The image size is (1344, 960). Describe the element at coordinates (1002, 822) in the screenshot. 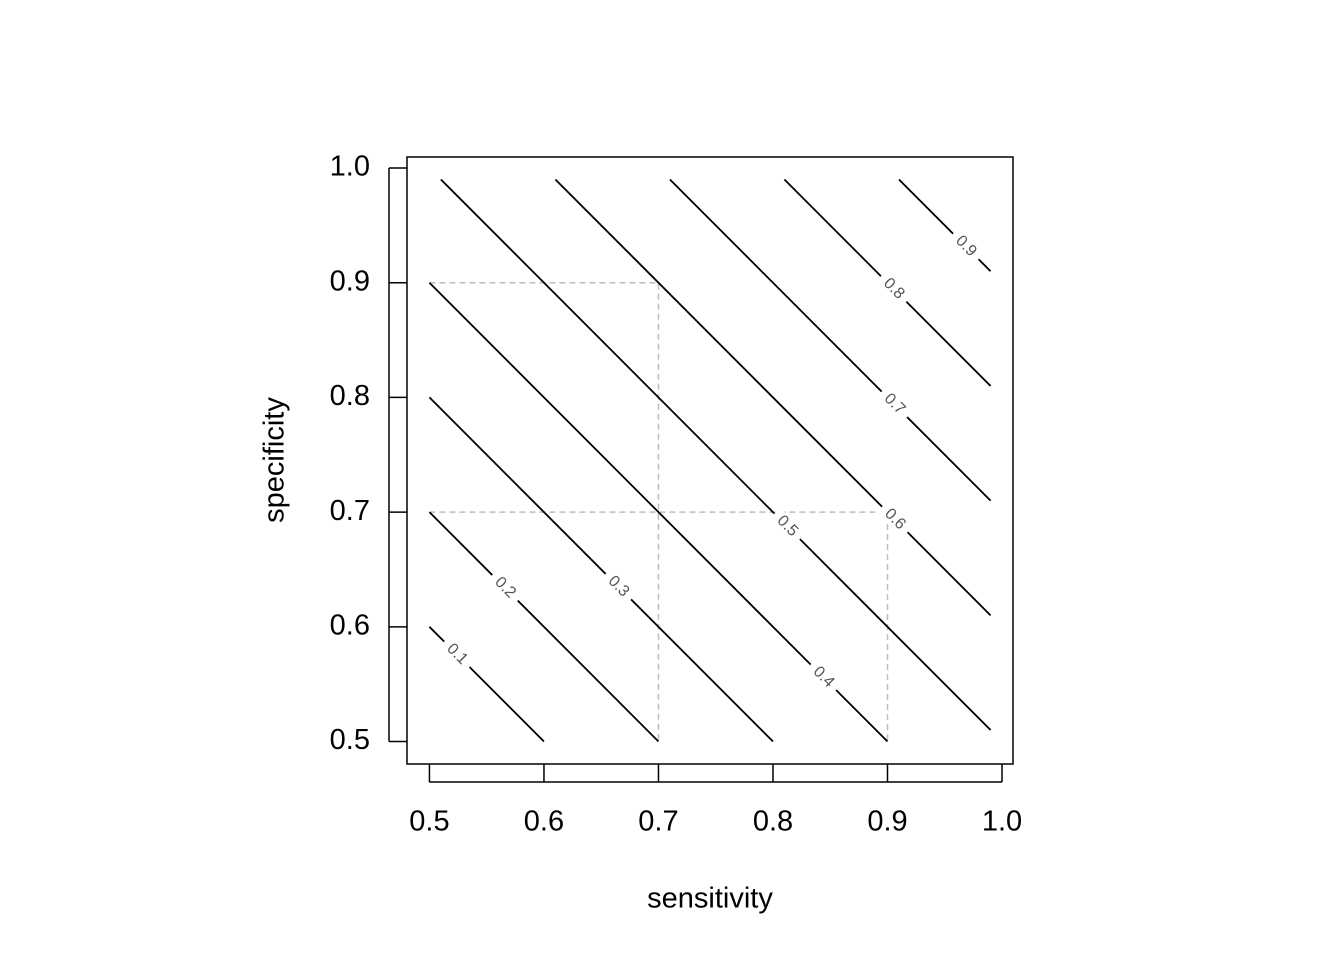

I see `x-tick-label: 1.0` at that location.